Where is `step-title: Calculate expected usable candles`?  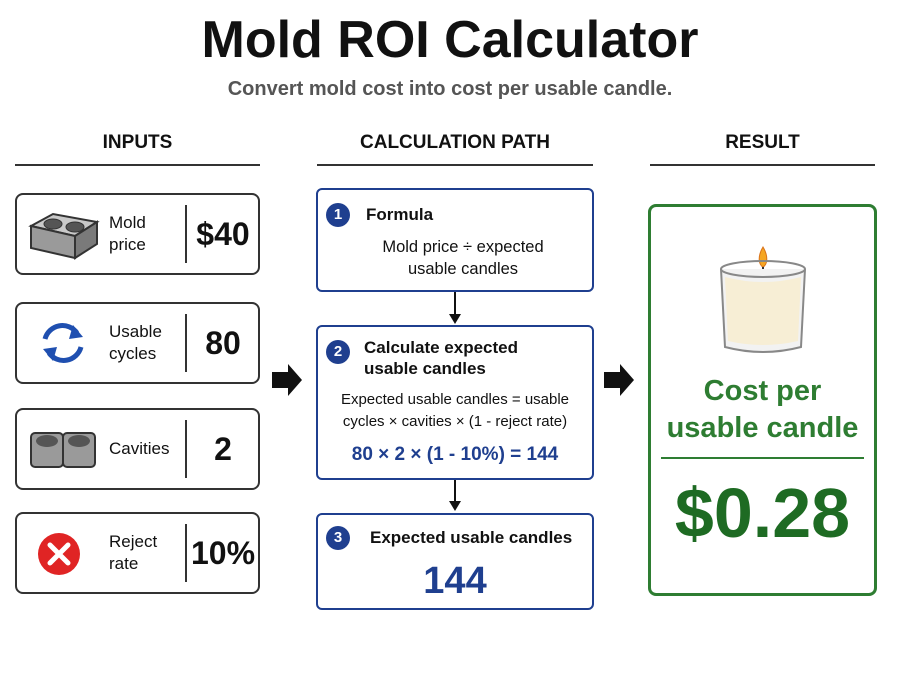 step-title: Calculate expected usable candles is located at coordinates (441, 358).